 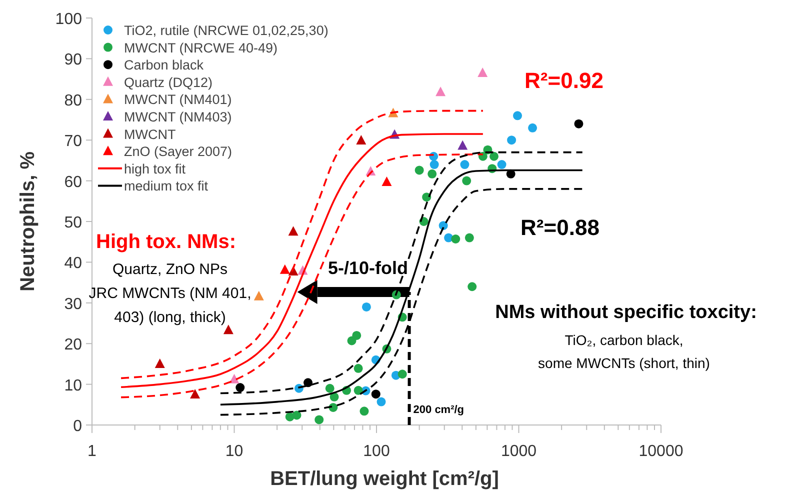 What do you see at coordinates (626, 312) in the screenshot?
I see `annotation: NMs without specific toxcity:` at bounding box center [626, 312].